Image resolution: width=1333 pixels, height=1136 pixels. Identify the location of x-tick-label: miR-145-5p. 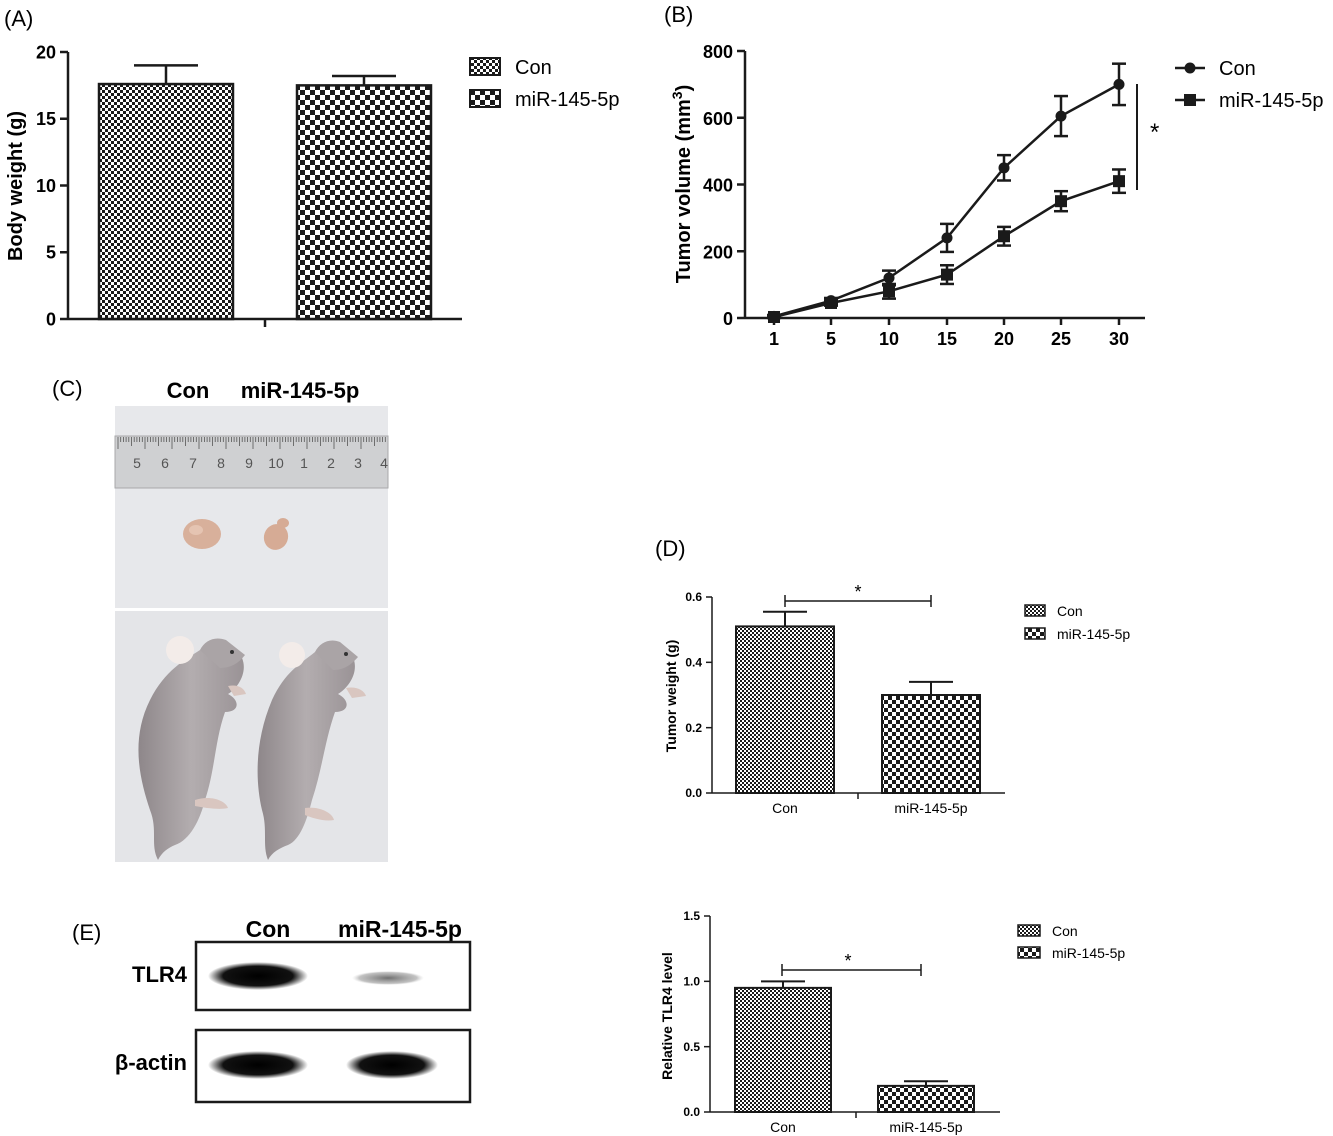
(930, 808).